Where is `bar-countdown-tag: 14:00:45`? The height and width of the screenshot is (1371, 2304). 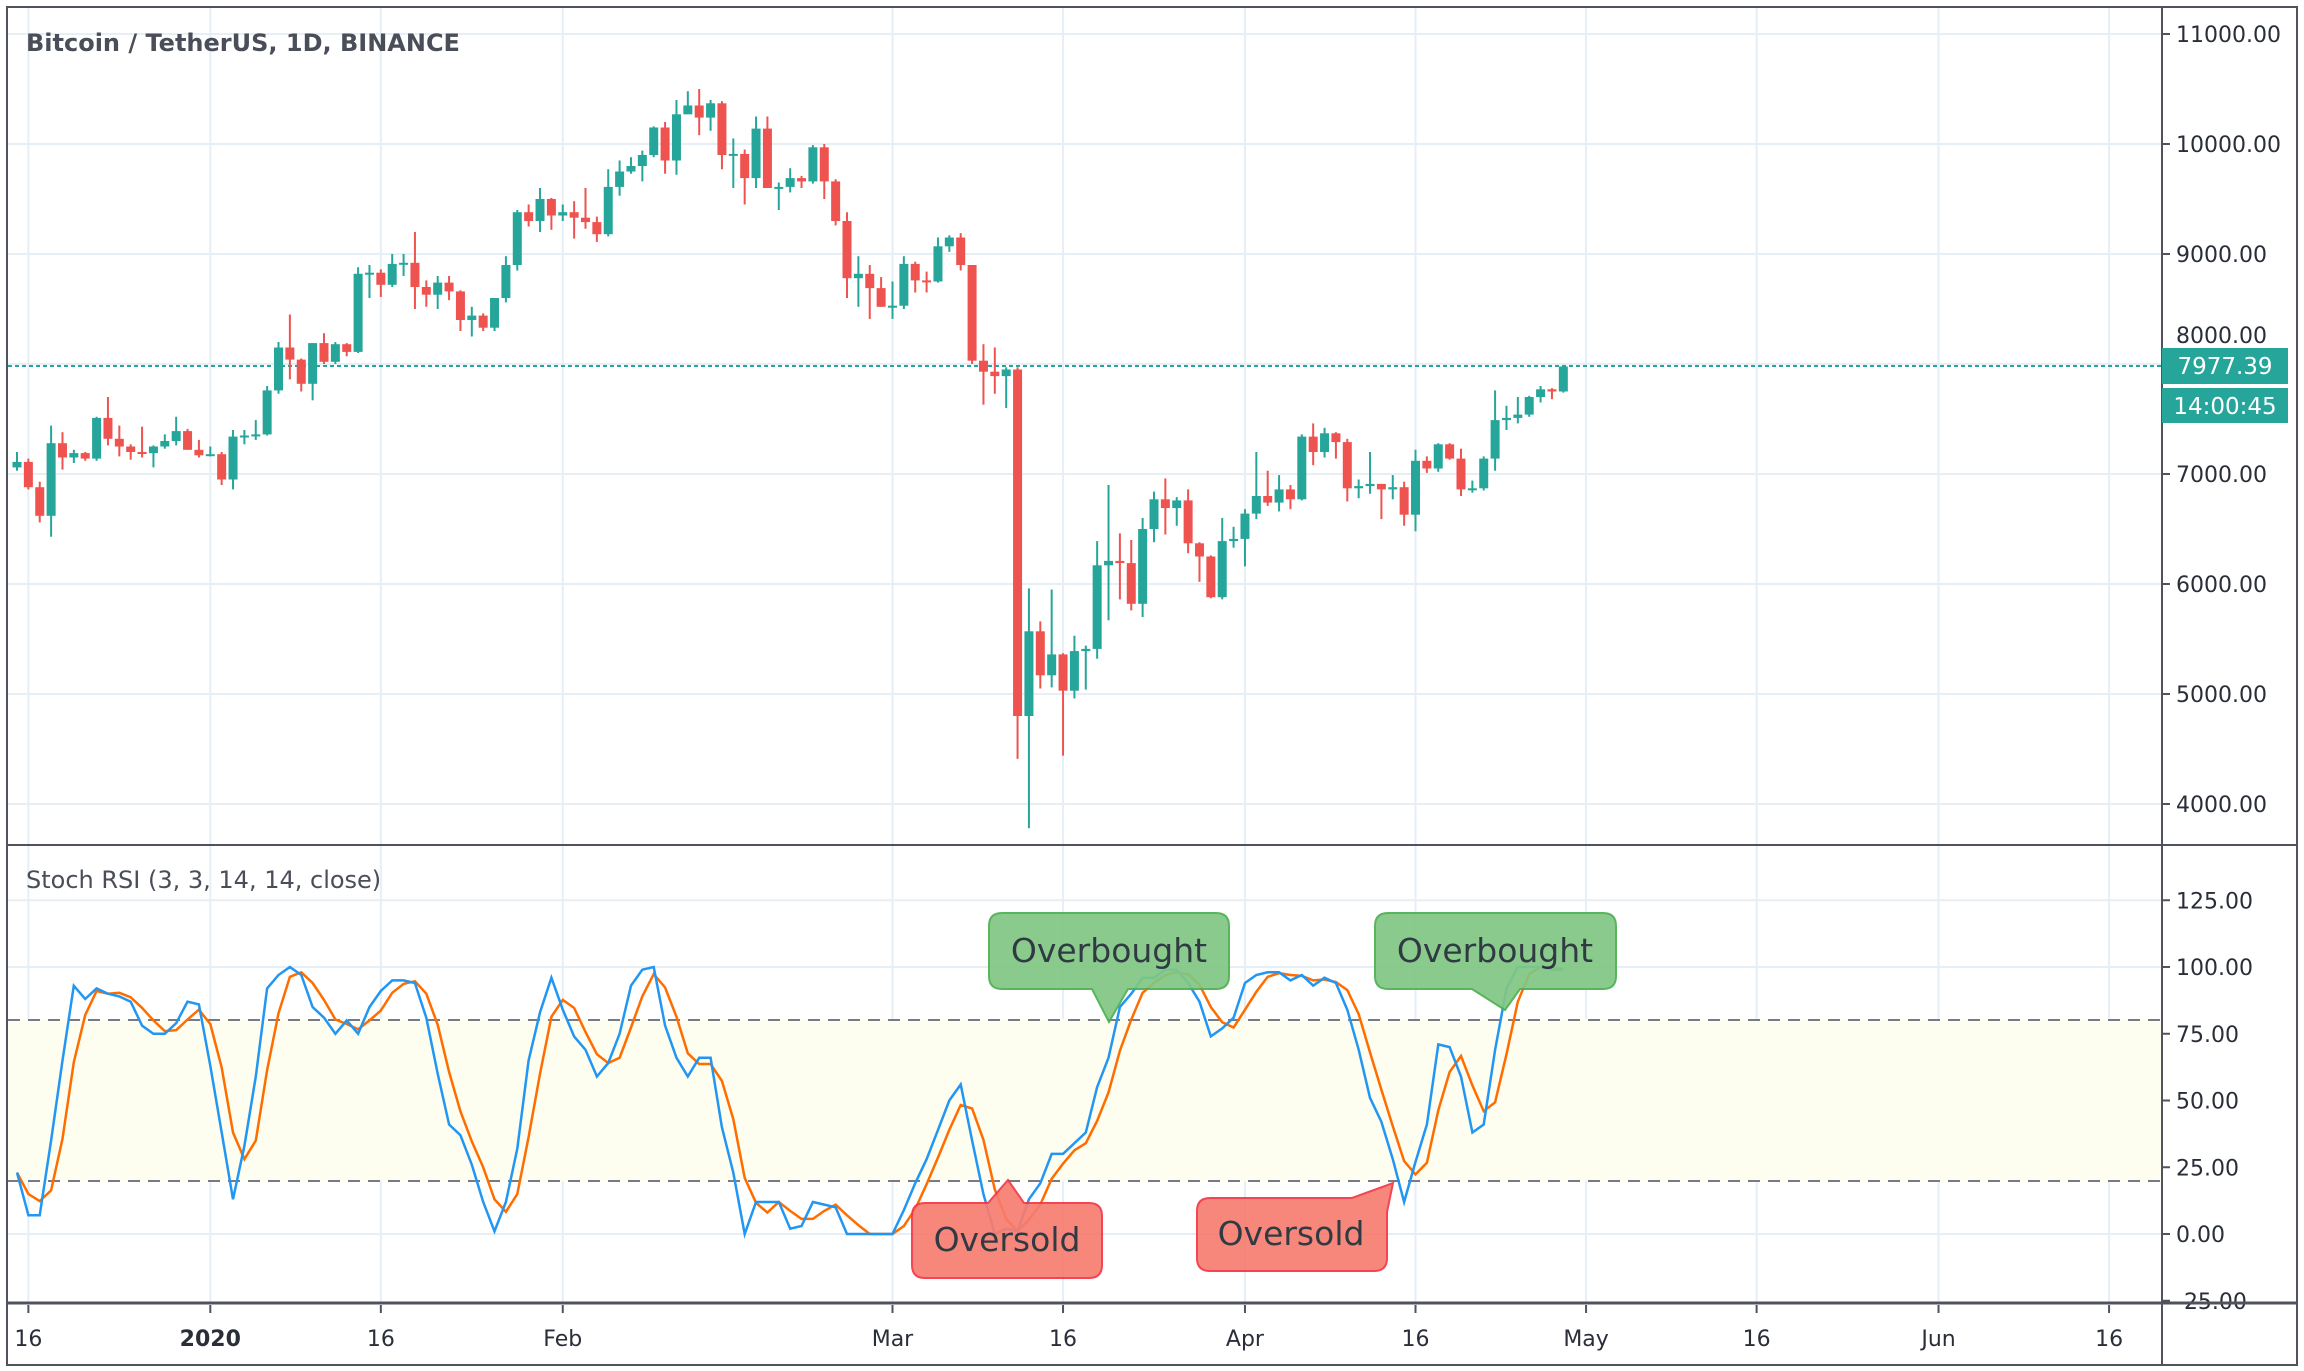 bar-countdown-tag: 14:00:45 is located at coordinates (2225, 405).